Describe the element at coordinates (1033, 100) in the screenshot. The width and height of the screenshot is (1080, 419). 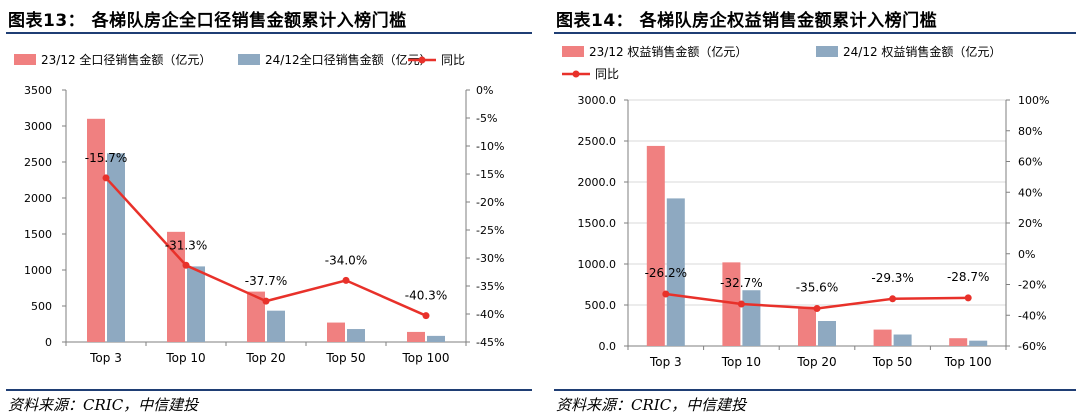
I see `y-tick-label-right: 100%` at that location.